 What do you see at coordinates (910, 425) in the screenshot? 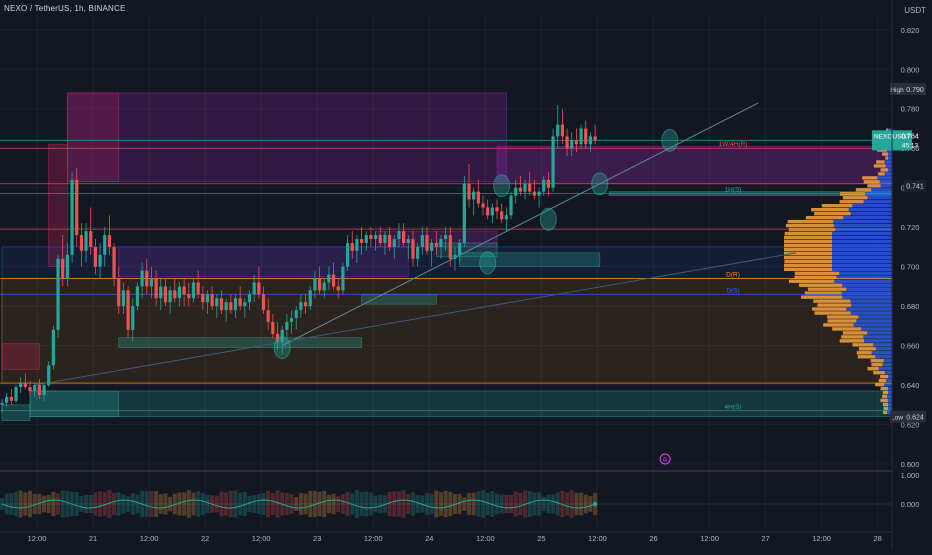
I see `price-tick-label: 0.620` at bounding box center [910, 425].